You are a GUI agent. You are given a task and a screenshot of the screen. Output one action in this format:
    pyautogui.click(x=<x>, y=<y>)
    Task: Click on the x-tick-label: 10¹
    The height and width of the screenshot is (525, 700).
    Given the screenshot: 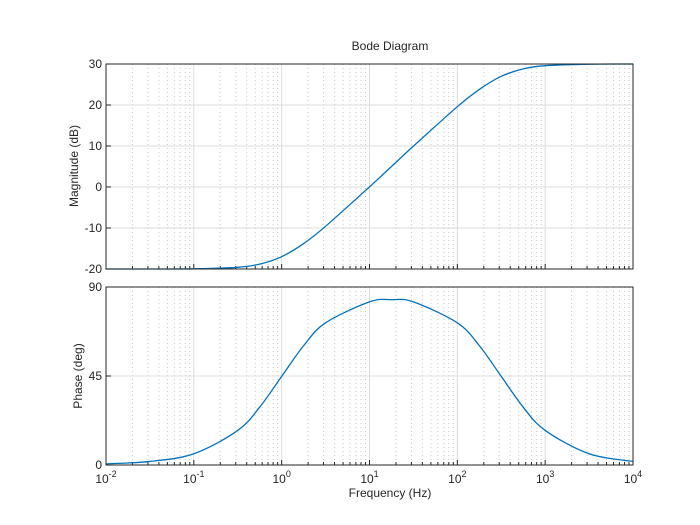 What is the action you would take?
    pyautogui.click(x=369, y=477)
    